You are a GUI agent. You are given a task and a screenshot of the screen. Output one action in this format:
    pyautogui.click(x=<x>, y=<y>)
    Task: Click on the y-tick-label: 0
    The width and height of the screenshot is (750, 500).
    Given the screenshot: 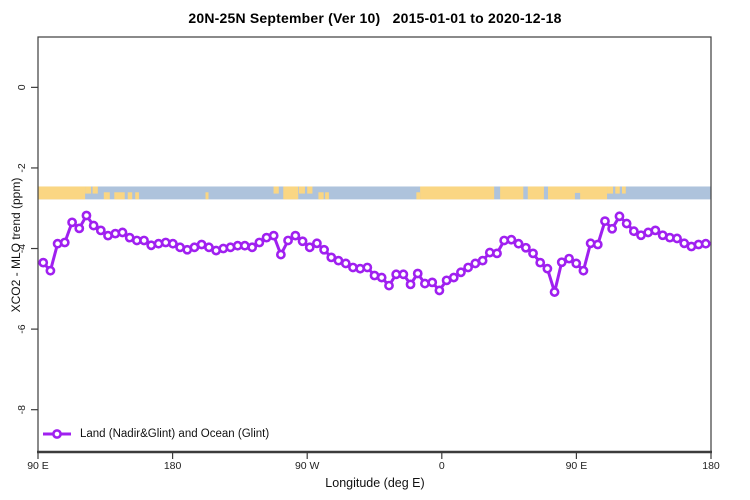 What is the action you would take?
    pyautogui.click(x=22, y=87)
    